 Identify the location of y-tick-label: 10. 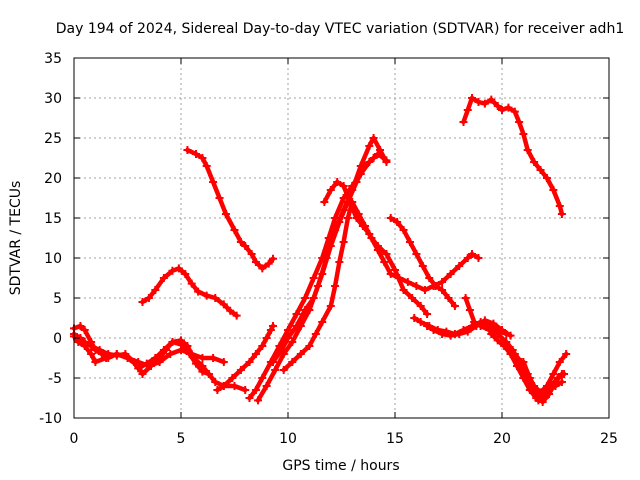
(53, 259).